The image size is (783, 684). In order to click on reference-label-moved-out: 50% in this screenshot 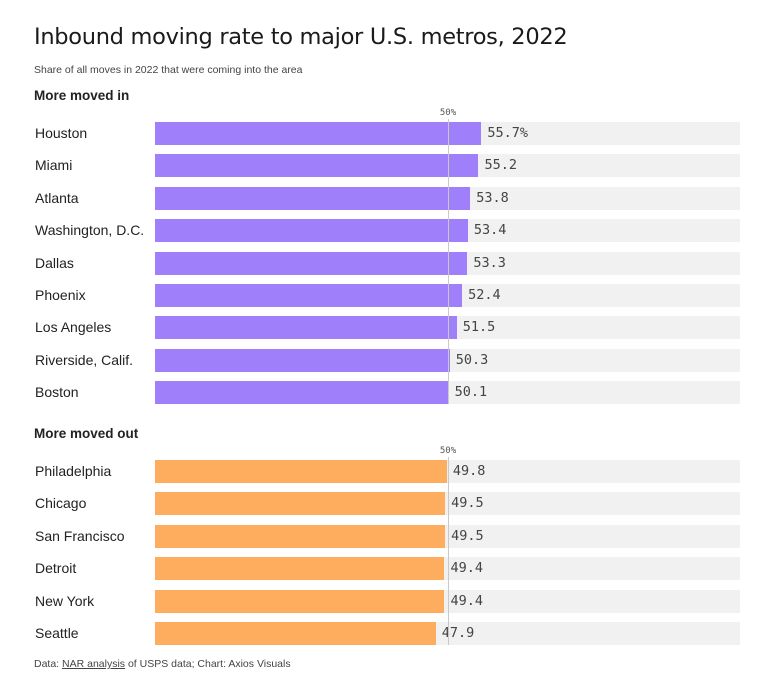, I will do `click(448, 451)`.